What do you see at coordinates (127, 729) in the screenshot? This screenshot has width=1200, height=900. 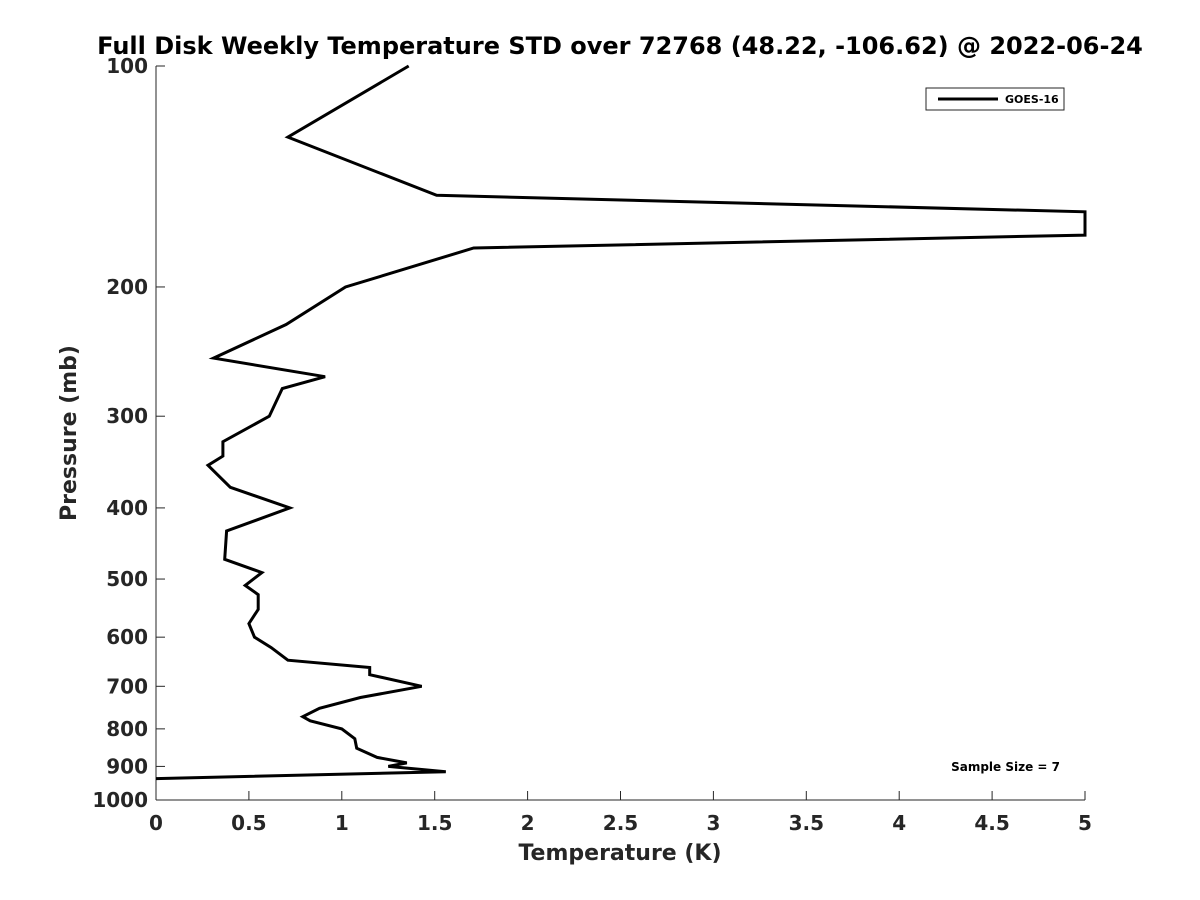 I see `y-tick-label: 800` at bounding box center [127, 729].